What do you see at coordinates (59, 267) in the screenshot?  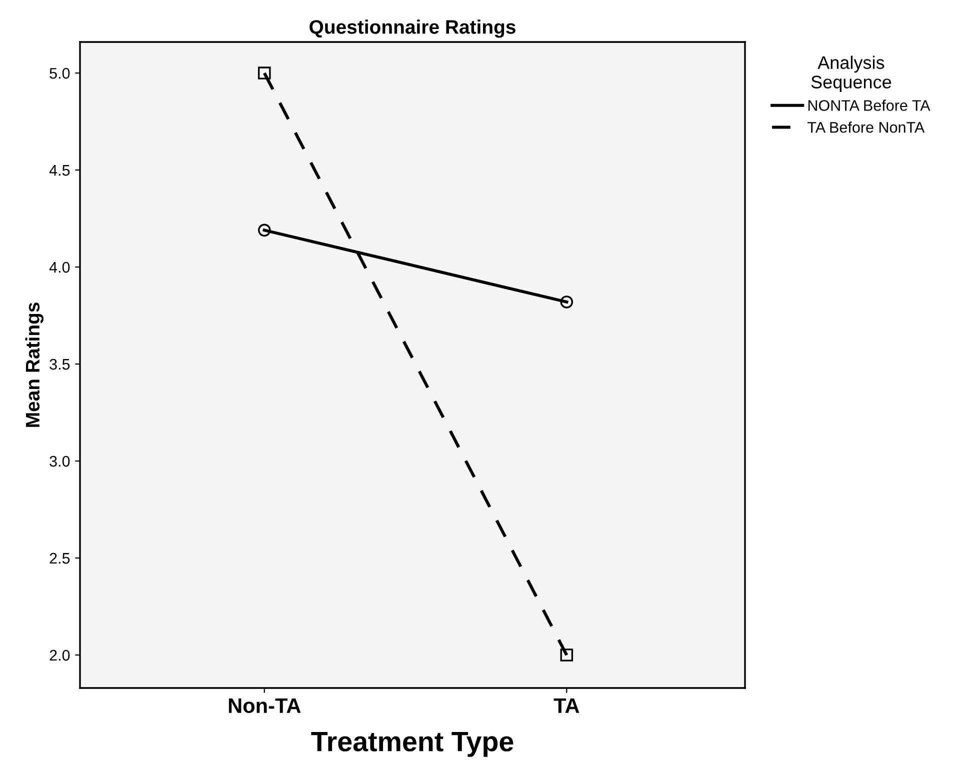 I see `y-tick-label: 4.0` at bounding box center [59, 267].